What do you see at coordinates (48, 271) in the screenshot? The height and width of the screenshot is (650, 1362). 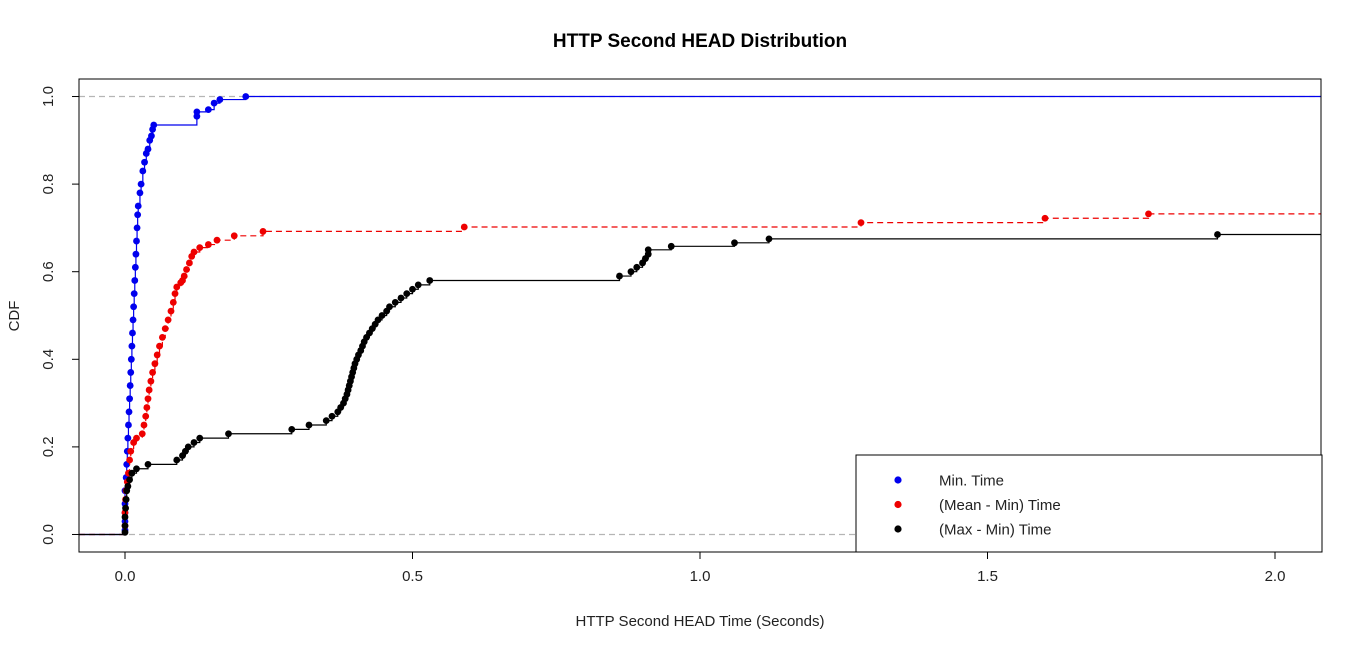 I see `y-tick-label: 0.6` at bounding box center [48, 271].